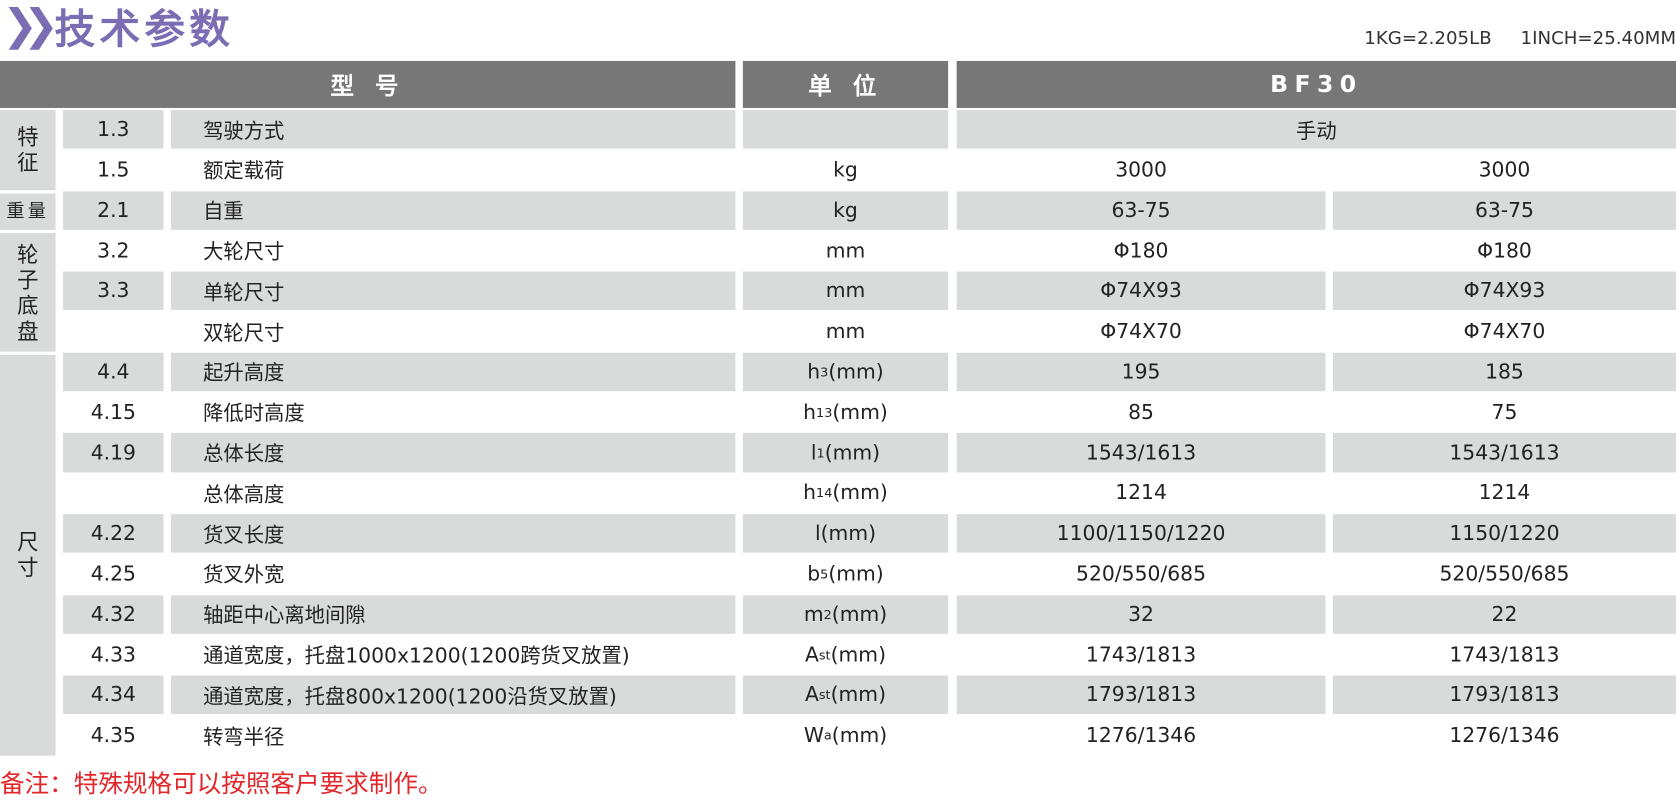 The height and width of the screenshot is (800, 1676). Describe the element at coordinates (824, 574) in the screenshot. I see `unit-subscript: 5` at that location.